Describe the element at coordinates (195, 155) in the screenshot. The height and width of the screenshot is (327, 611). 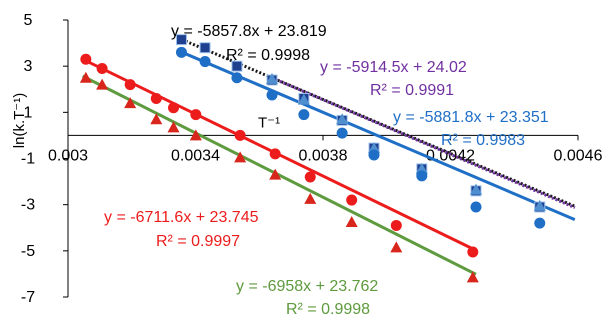
I see `x-tick-label: 0.0034` at that location.